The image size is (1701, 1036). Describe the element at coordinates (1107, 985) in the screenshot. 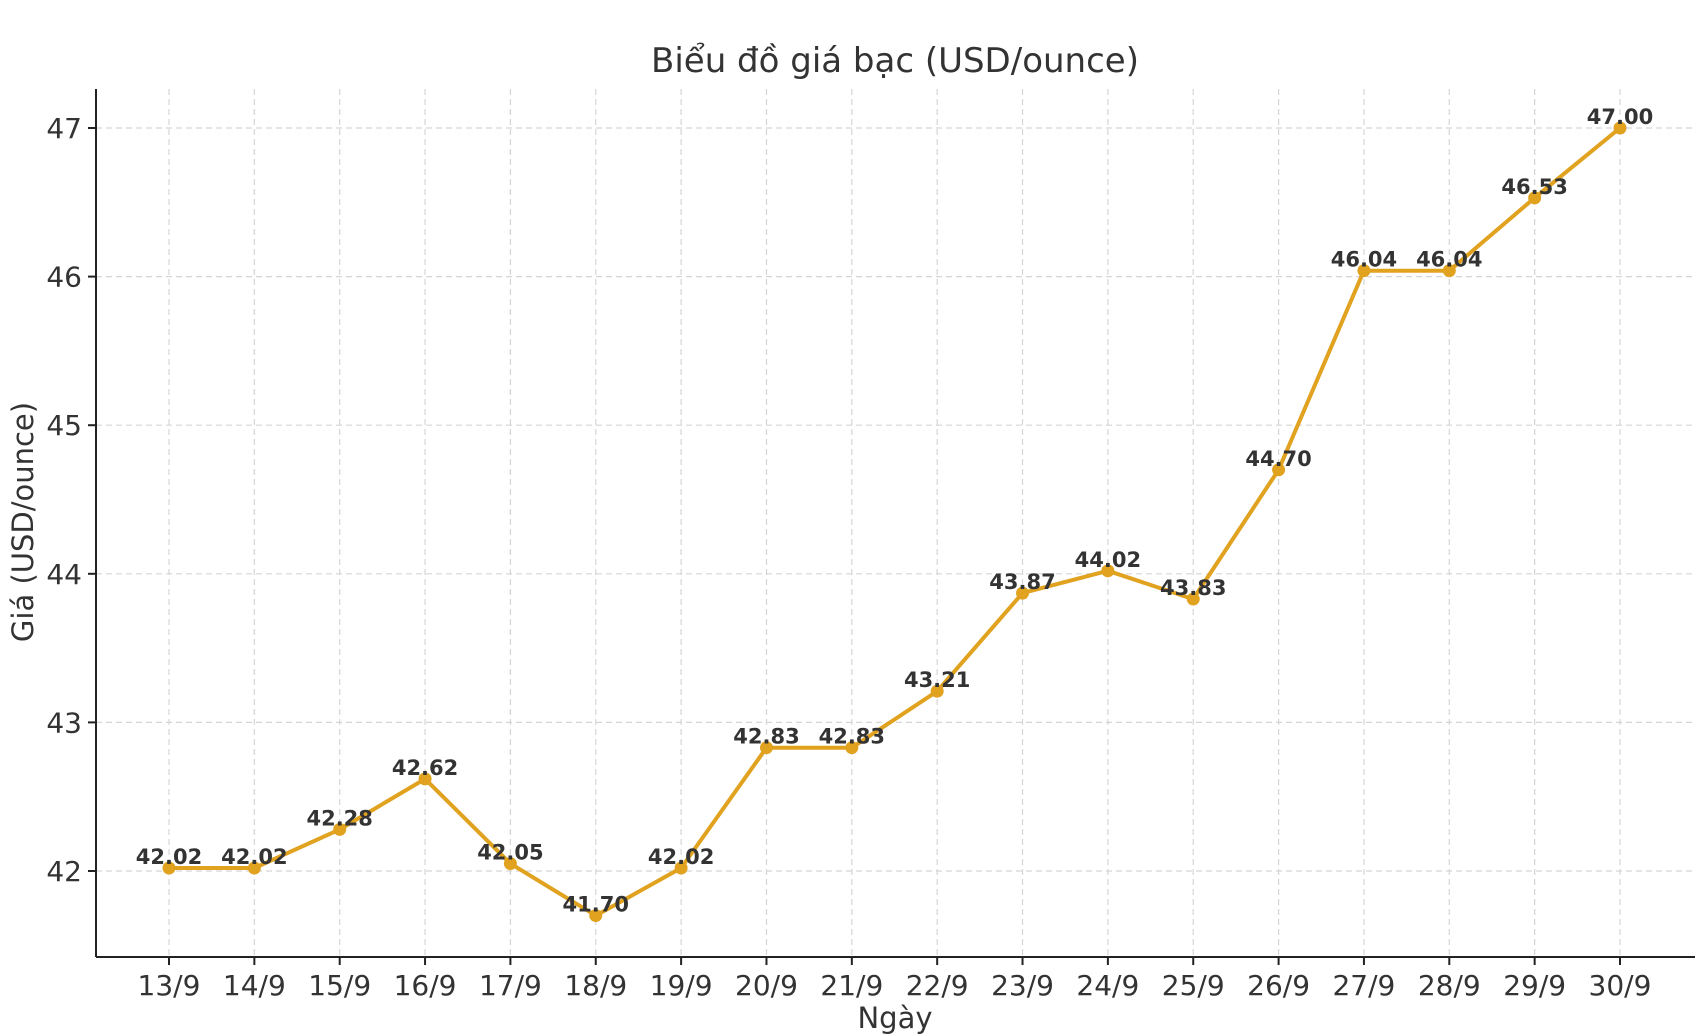

I see `x-tick-label: 24/9` at that location.